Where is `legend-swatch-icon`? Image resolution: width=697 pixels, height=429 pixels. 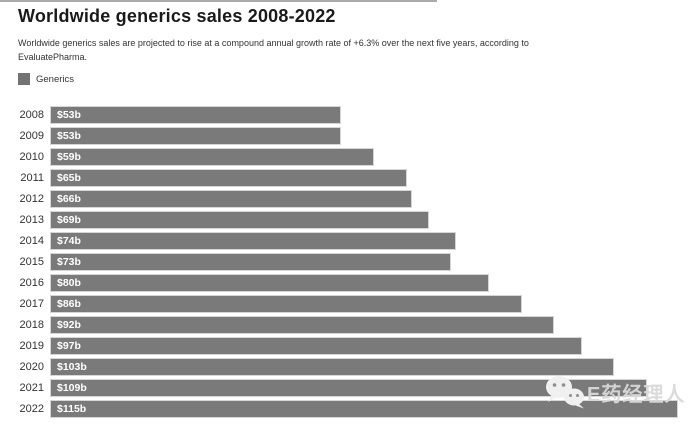 legend-swatch-icon is located at coordinates (24, 79).